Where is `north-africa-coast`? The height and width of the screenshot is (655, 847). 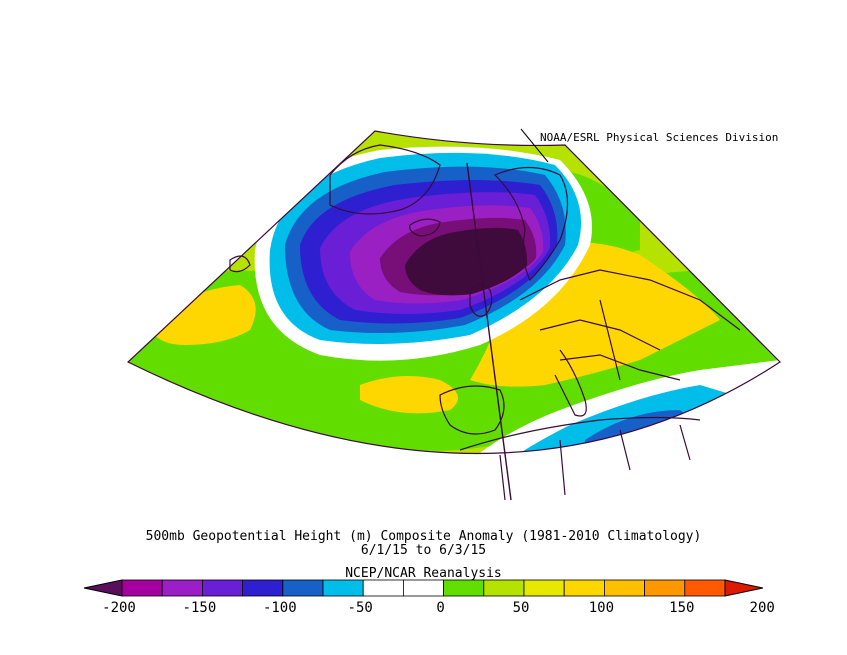 north-africa-coast is located at coordinates (580, 433).